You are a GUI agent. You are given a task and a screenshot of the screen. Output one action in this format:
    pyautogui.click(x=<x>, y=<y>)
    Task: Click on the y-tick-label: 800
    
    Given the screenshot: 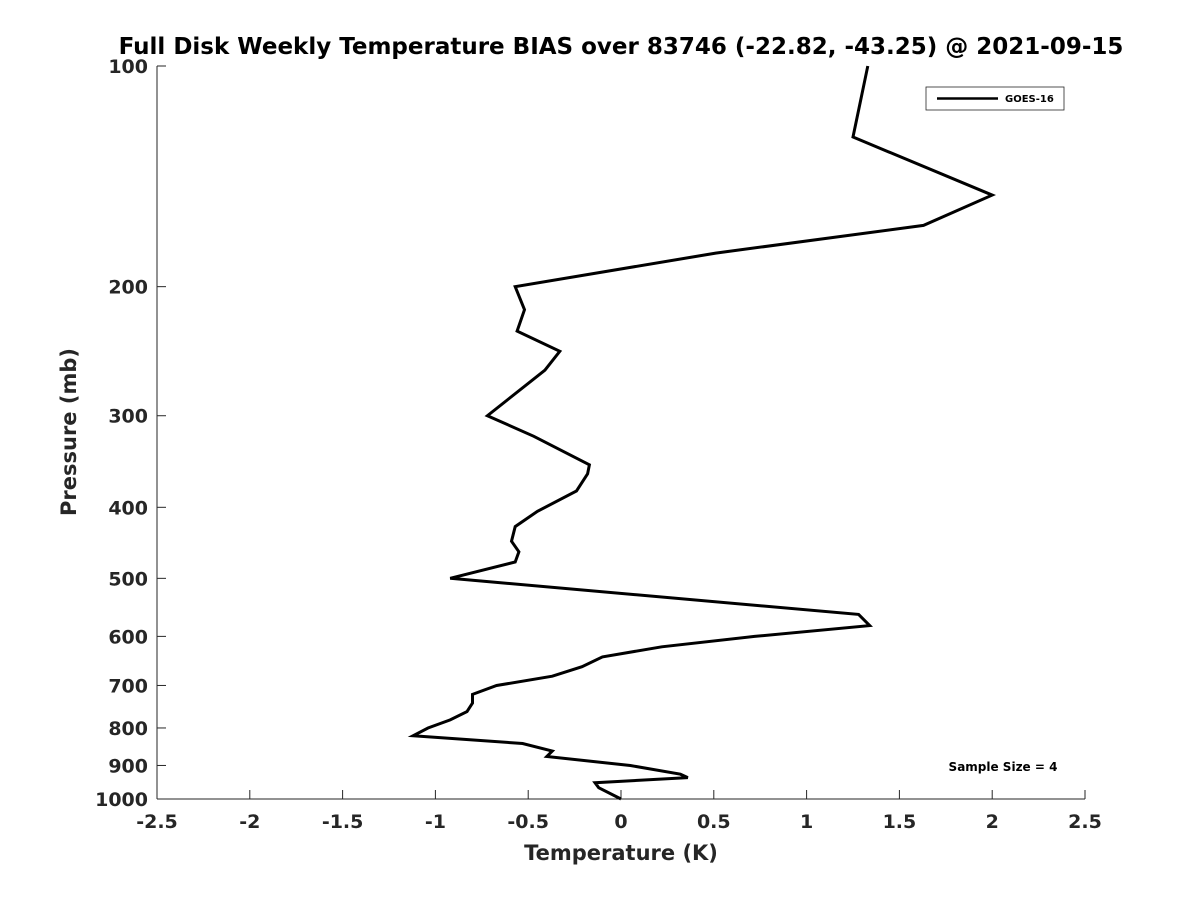 What is the action you would take?
    pyautogui.click(x=128, y=729)
    